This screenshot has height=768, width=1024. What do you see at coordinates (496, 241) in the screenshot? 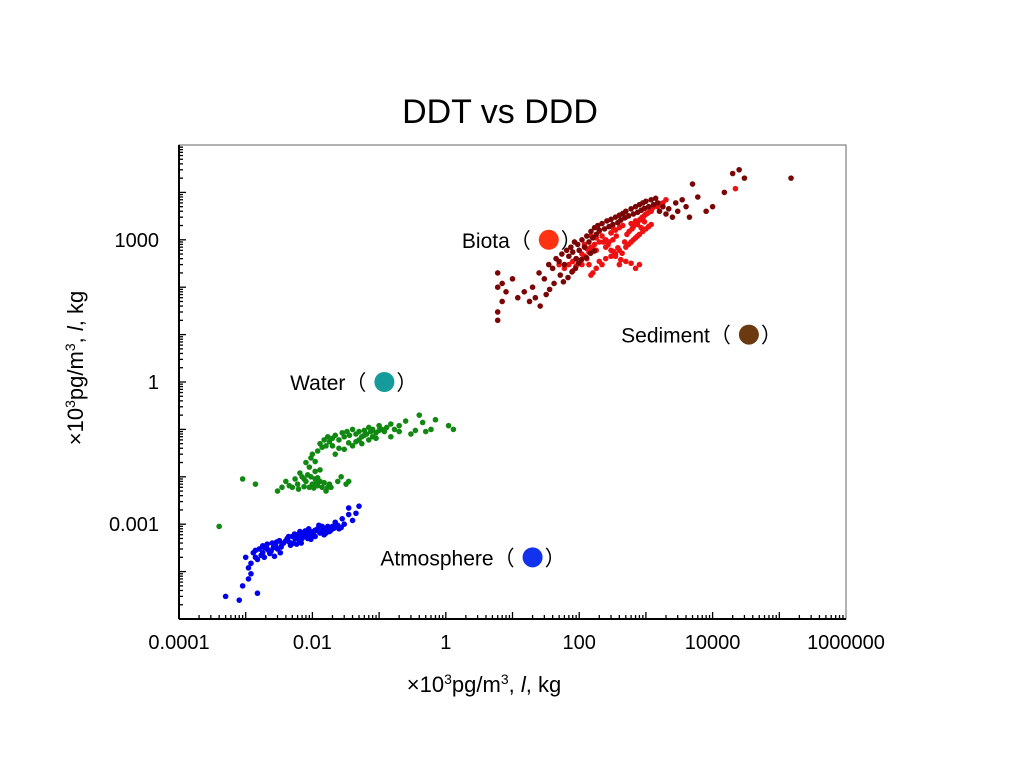
I see `legend-label: Biota（` at bounding box center [496, 241].